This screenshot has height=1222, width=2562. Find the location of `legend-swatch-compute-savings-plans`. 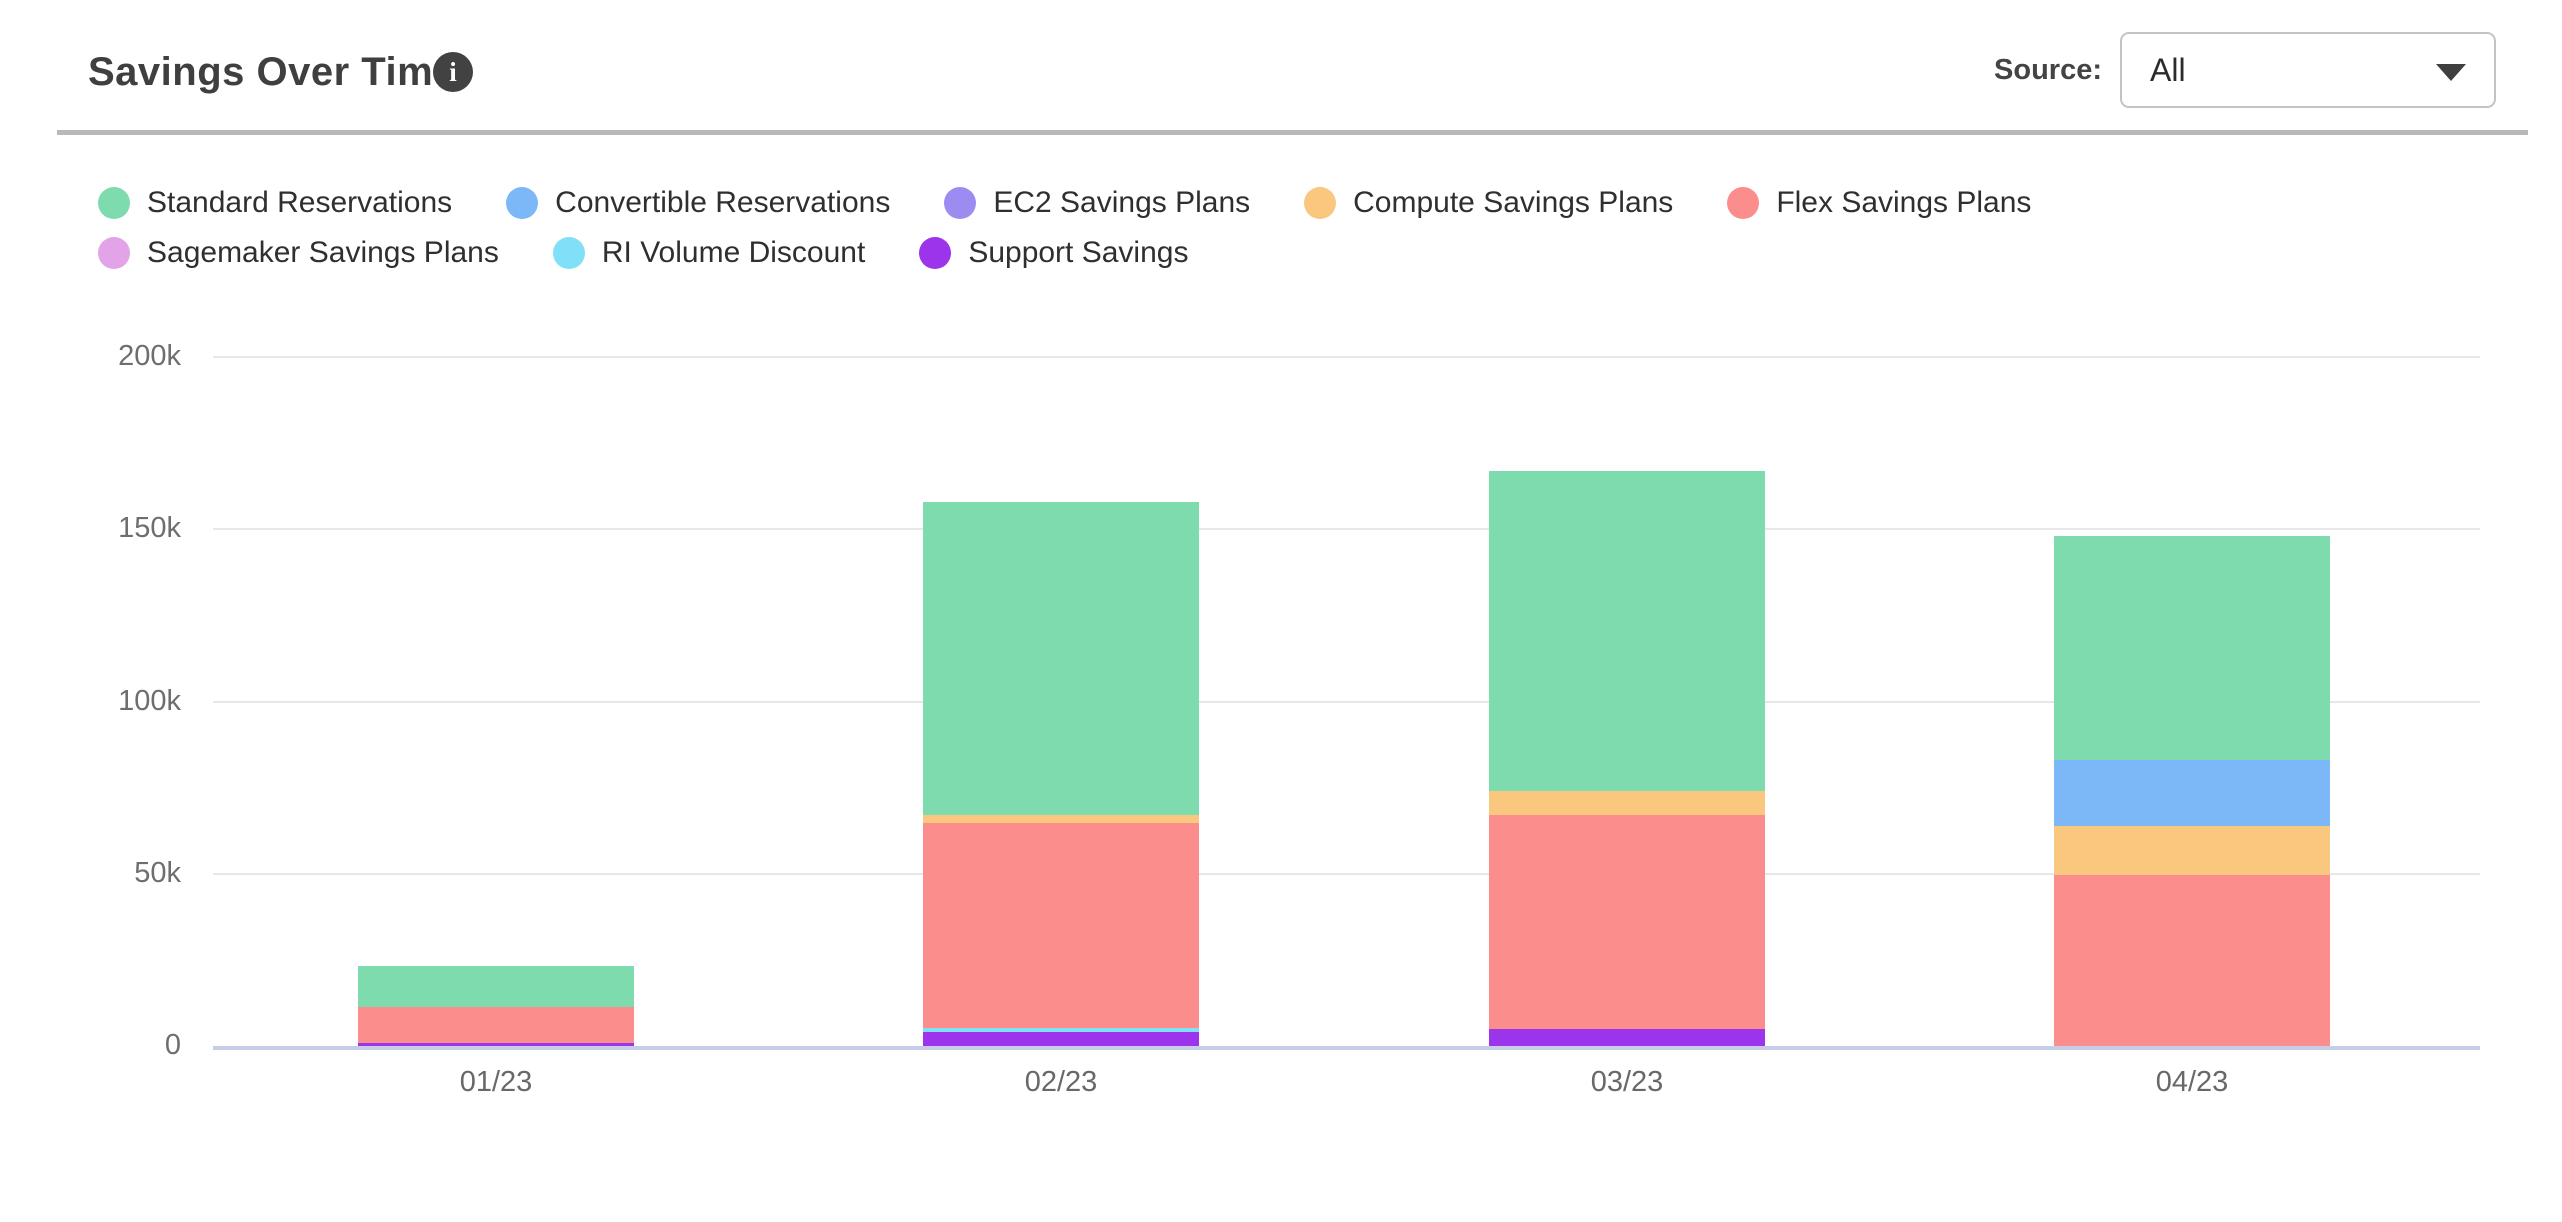

legend-swatch-compute-savings-plans is located at coordinates (1320, 203).